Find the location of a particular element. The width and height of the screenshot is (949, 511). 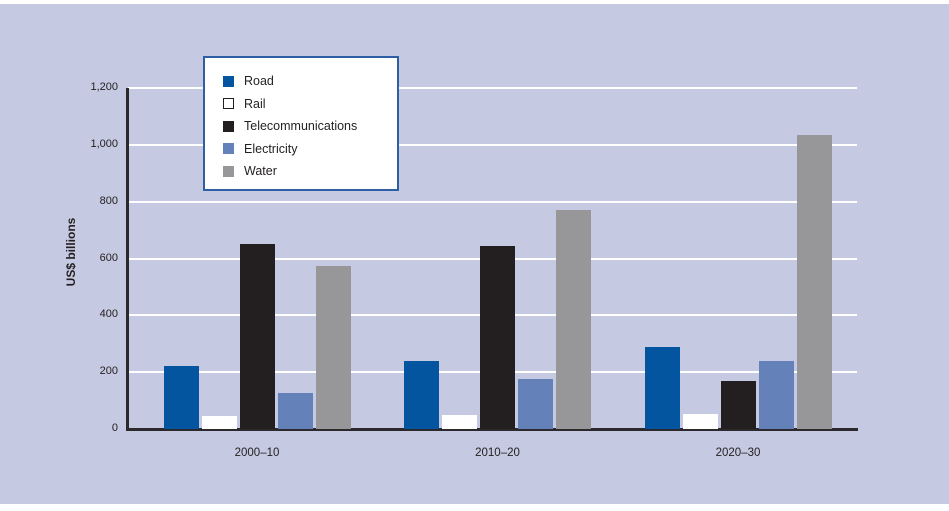

y-axis-line is located at coordinates (127, 259).